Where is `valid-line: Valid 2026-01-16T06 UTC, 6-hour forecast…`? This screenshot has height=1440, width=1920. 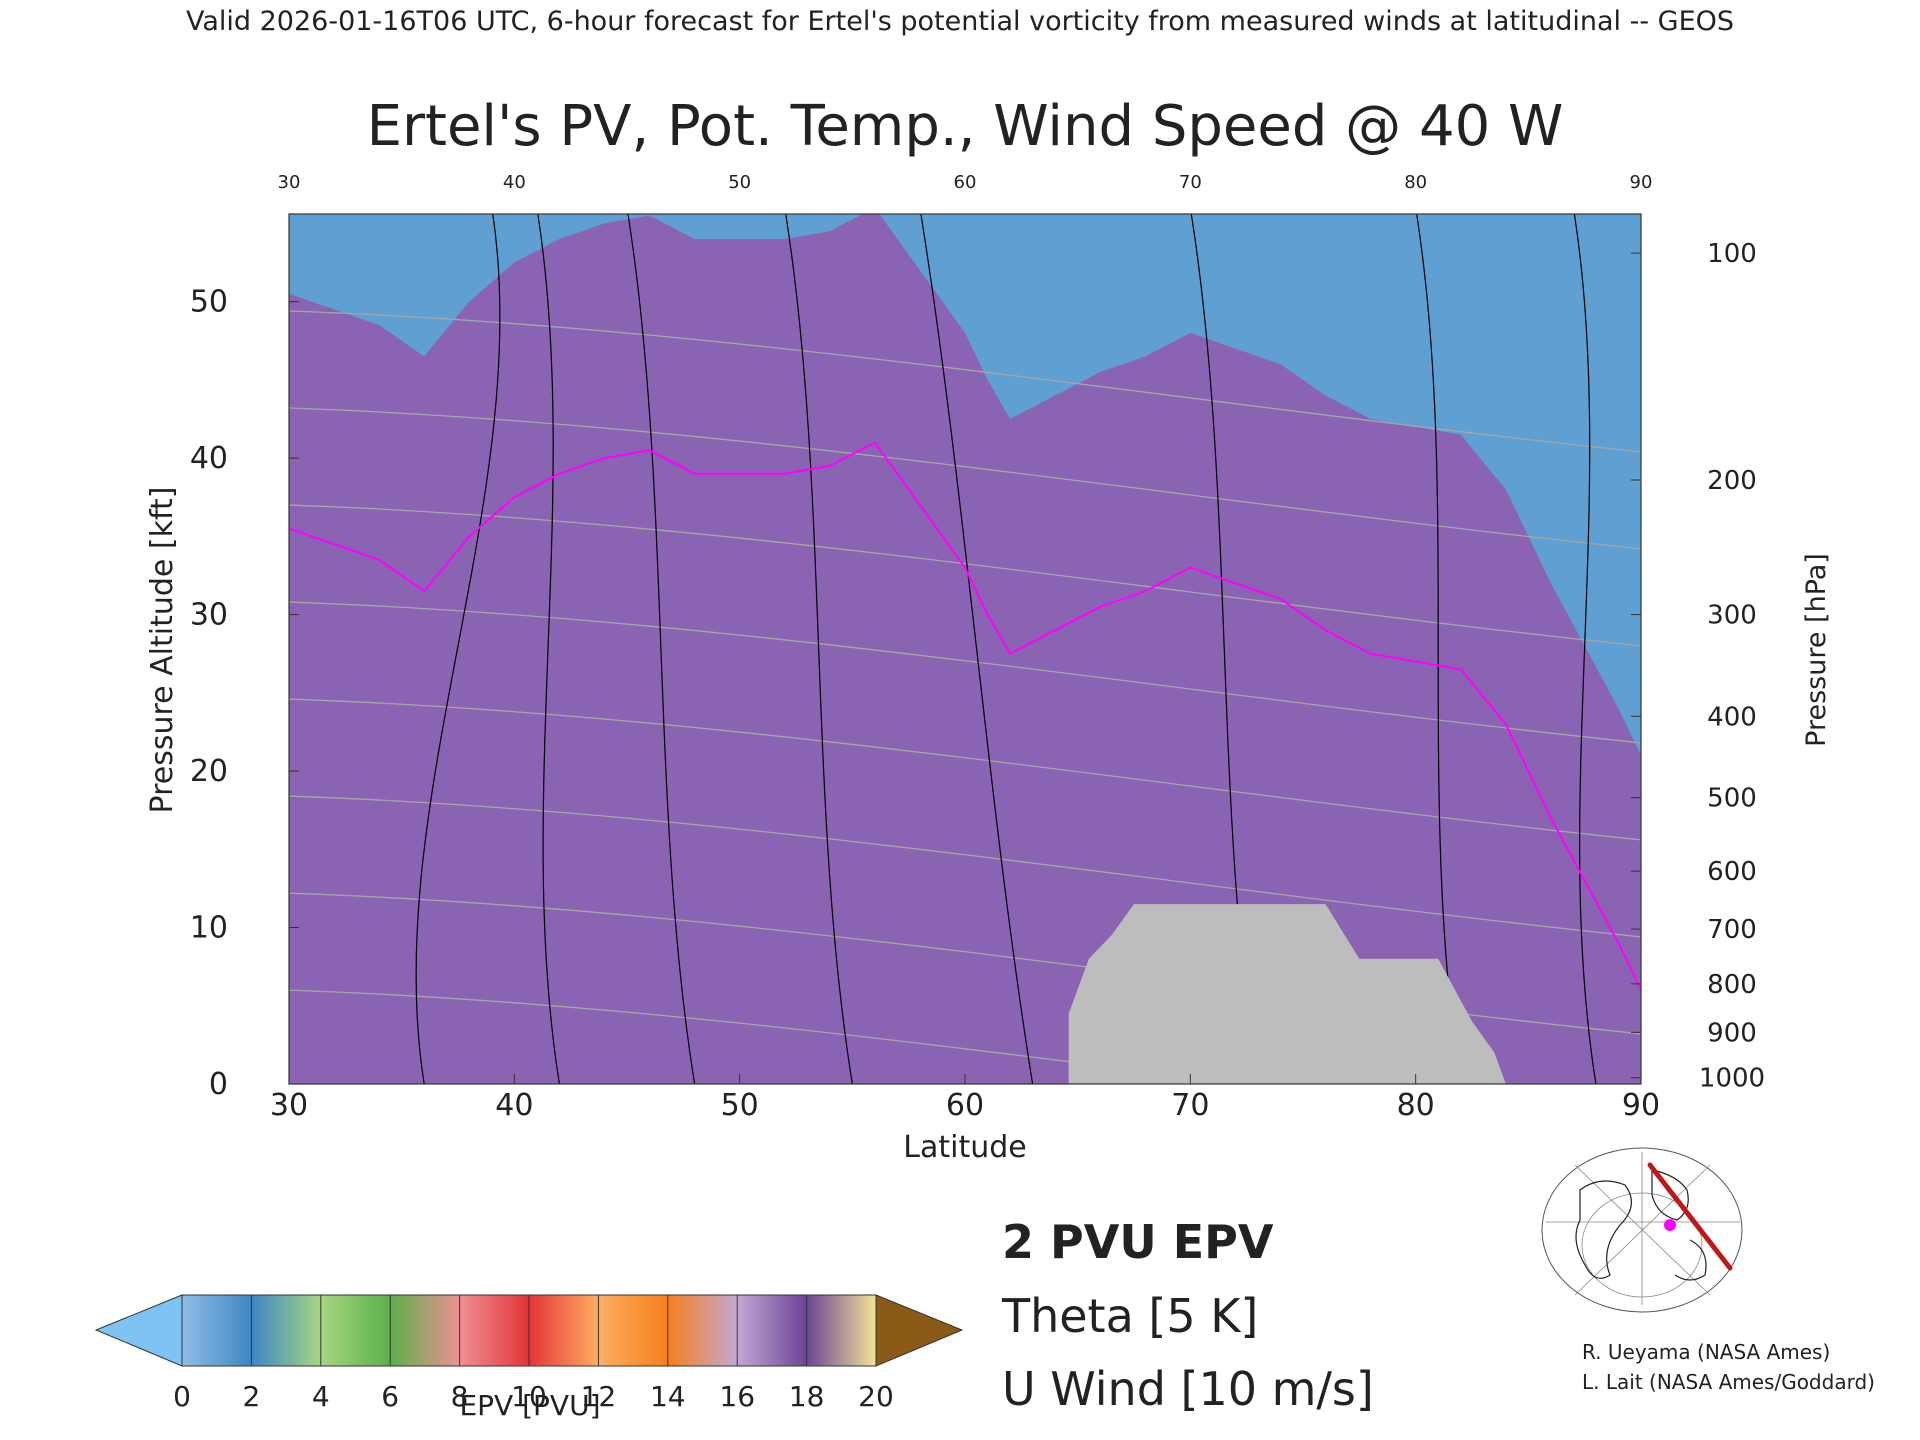 valid-line: Valid 2026-01-16T06 UTC, 6-hour forecast… is located at coordinates (960, 21).